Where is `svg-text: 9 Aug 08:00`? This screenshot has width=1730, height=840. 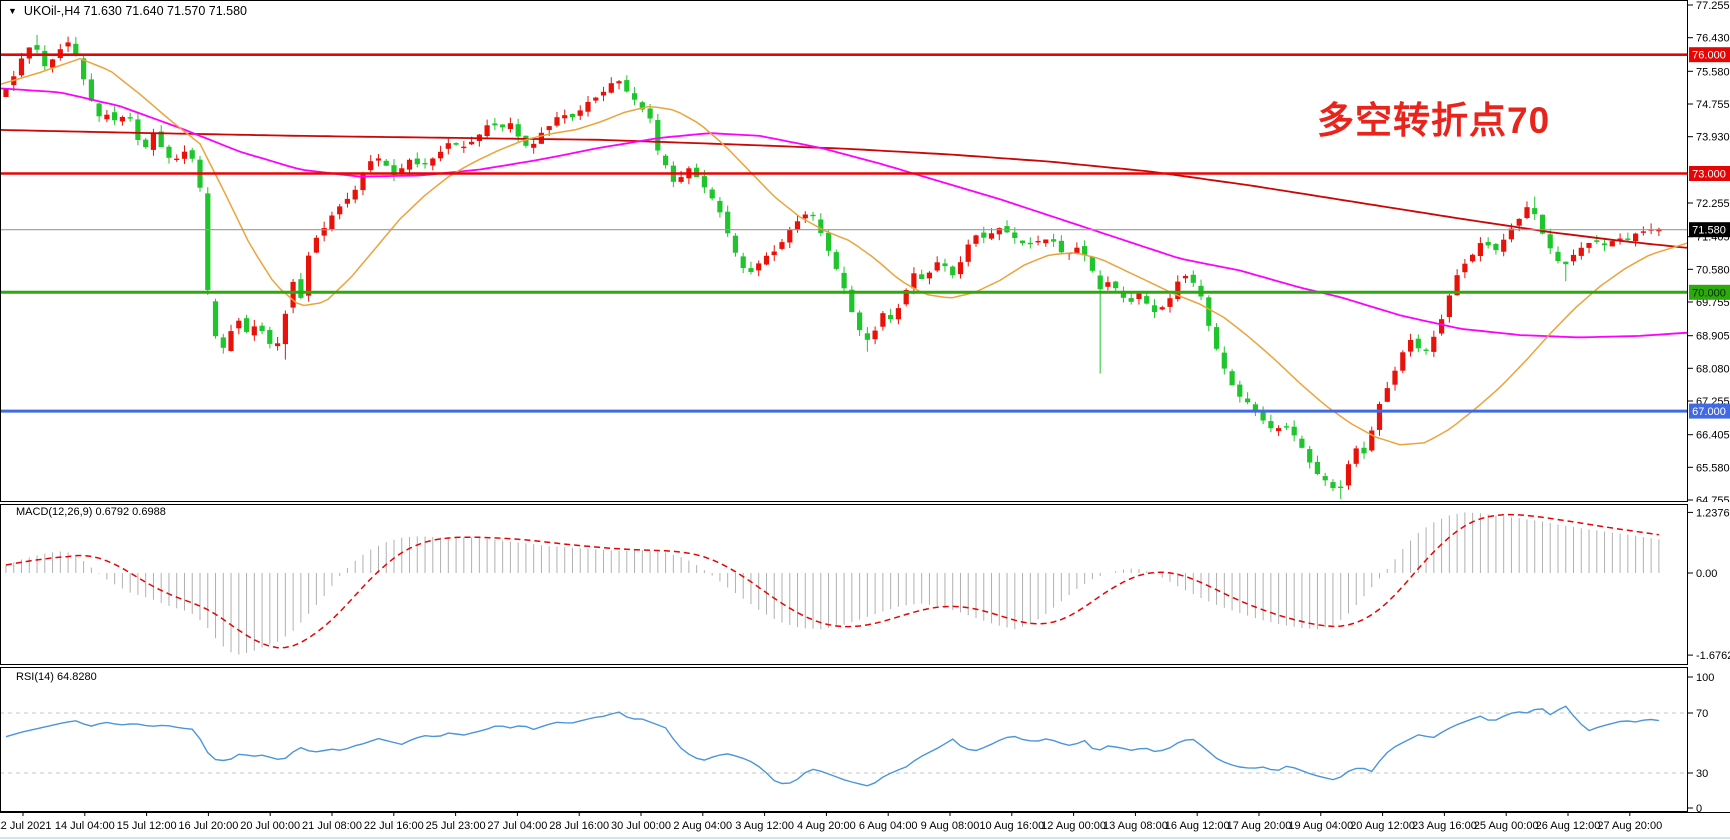
svg-text: 9 Aug 08:00 is located at coordinates (950, 826).